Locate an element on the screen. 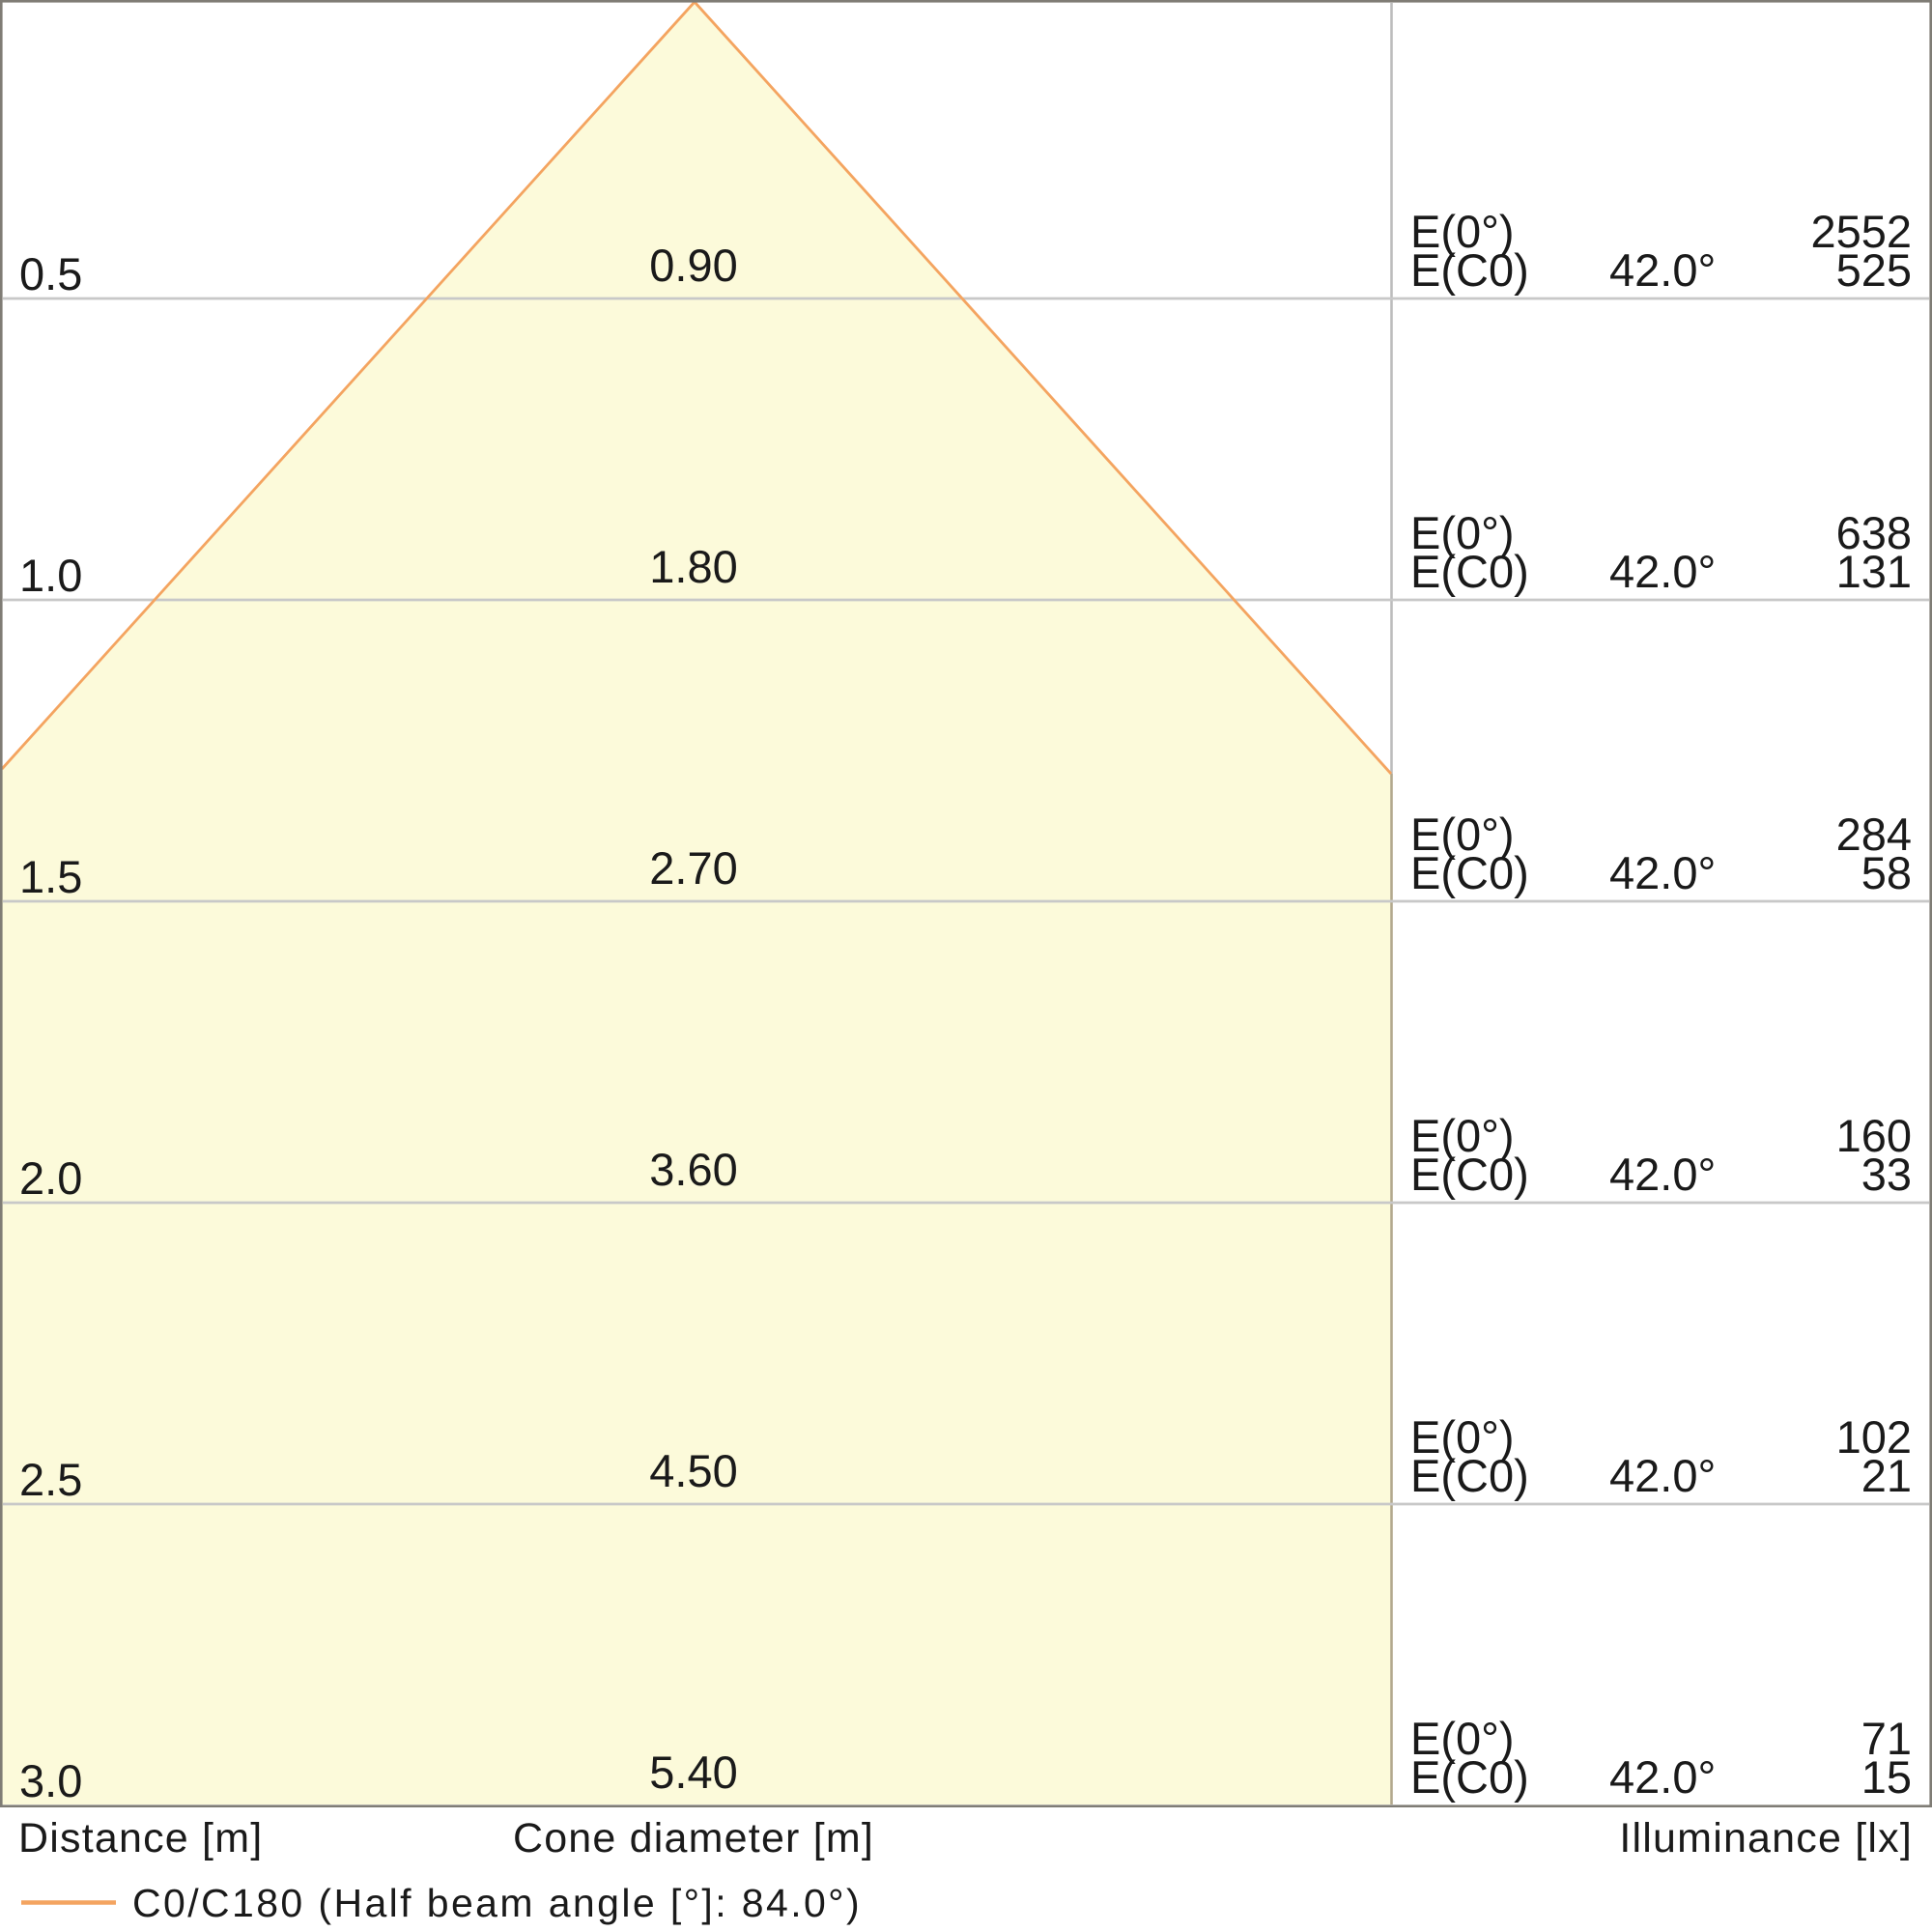 The height and width of the screenshot is (1932, 1932). svg-text: 5.40 is located at coordinates (693, 1772).